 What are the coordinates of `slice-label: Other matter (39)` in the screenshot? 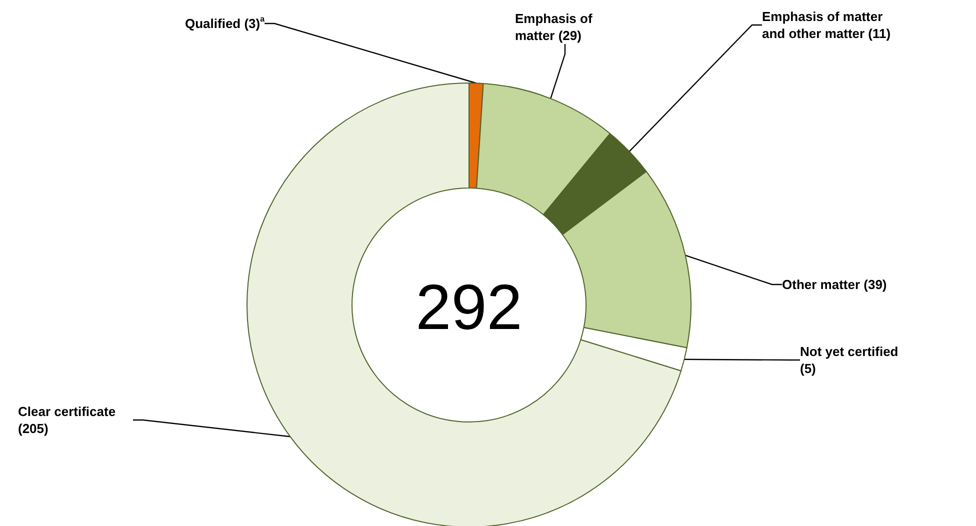 It's located at (834, 284).